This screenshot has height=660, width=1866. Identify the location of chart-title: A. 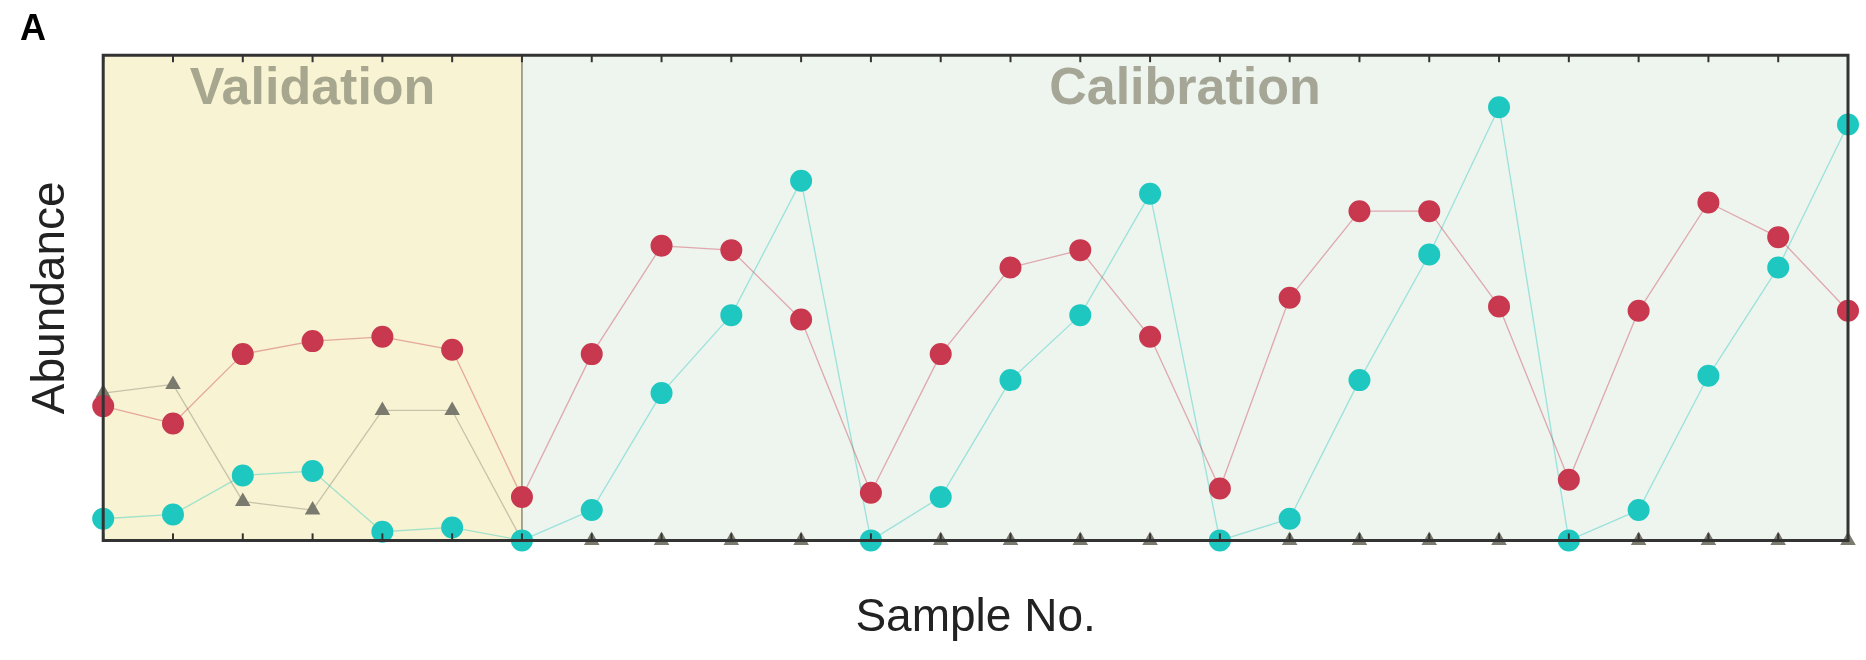
(33, 27).